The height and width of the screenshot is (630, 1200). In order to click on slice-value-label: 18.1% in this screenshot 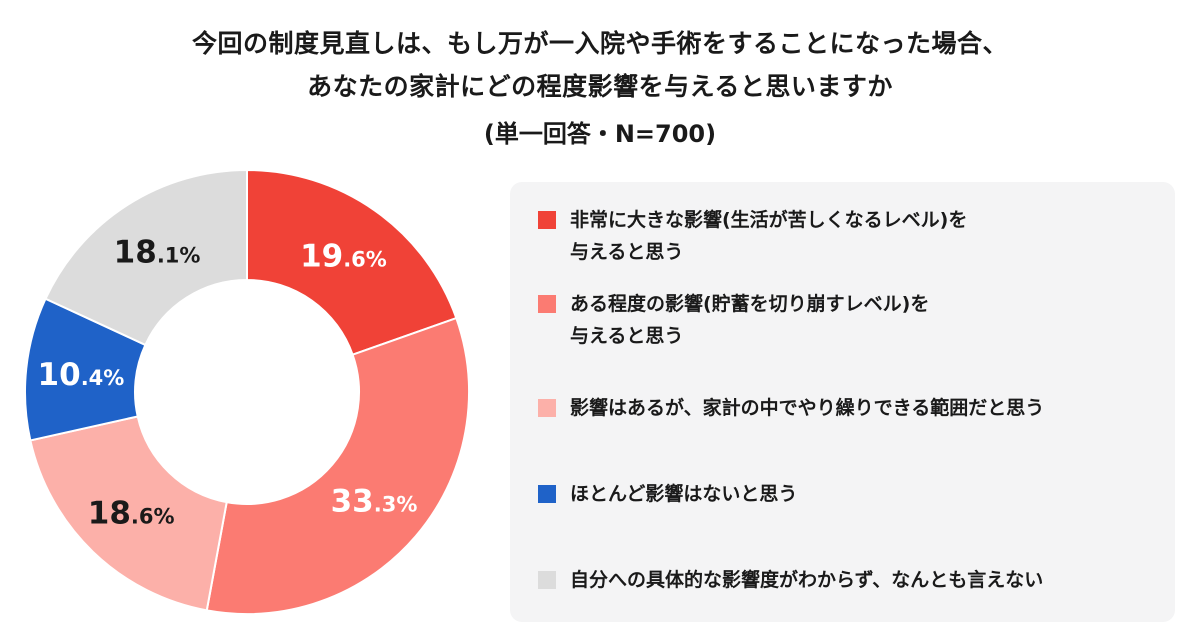, I will do `click(157, 252)`.